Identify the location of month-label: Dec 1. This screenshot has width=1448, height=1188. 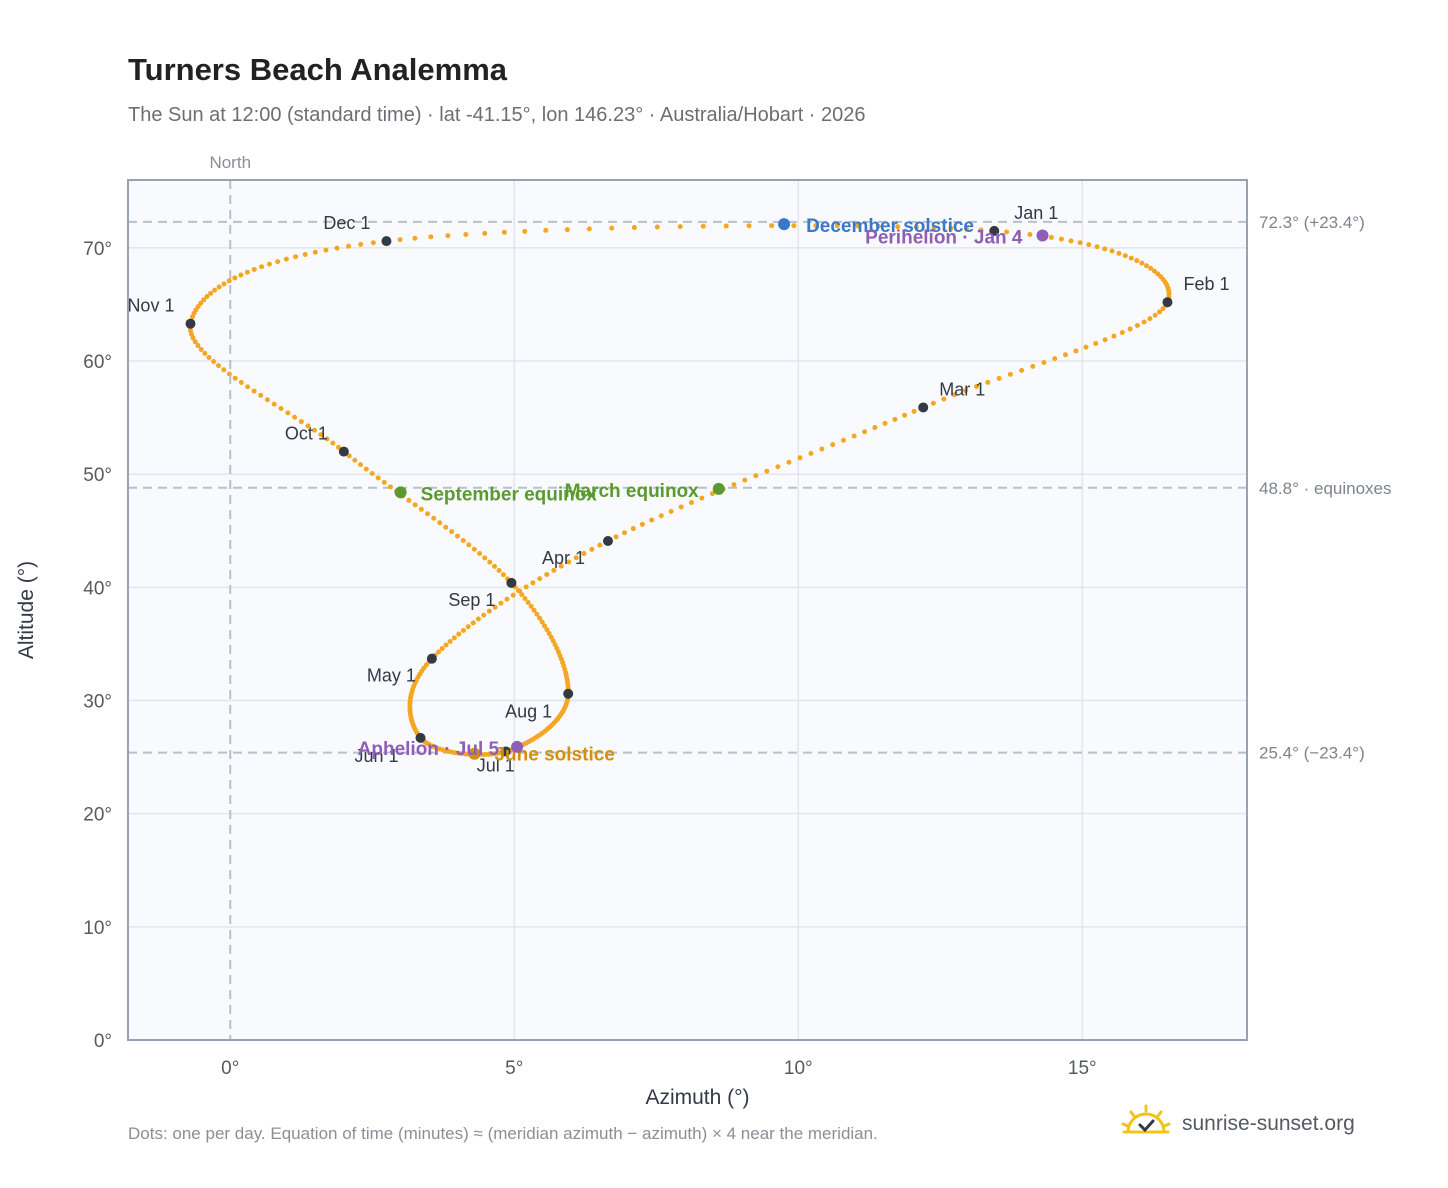
(346, 223).